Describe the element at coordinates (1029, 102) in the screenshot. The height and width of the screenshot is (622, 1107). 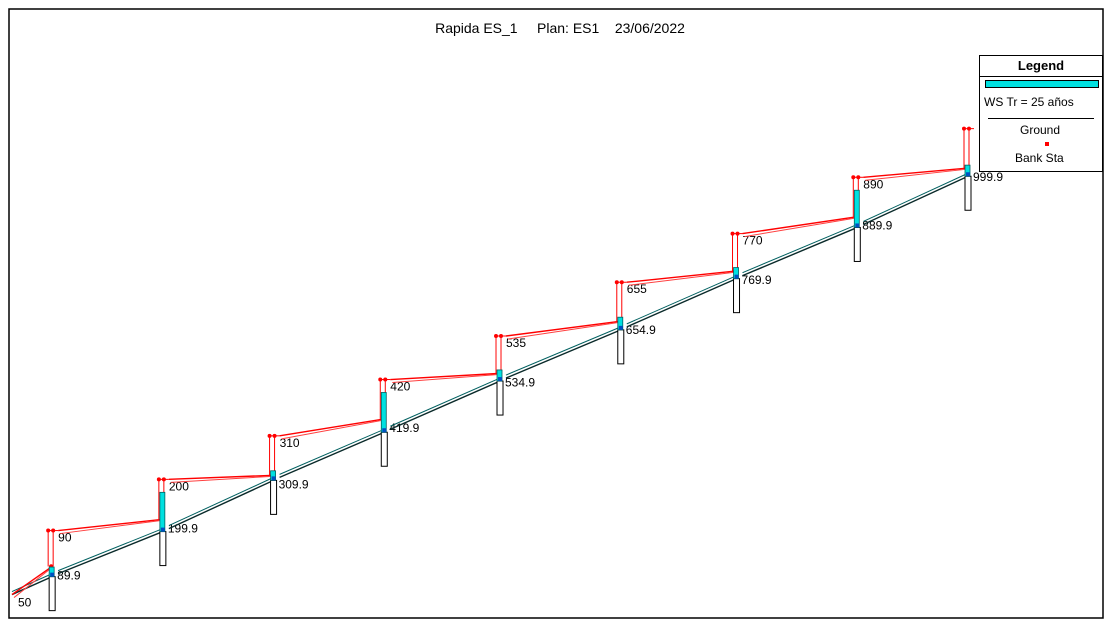
I see `legend-label-ws: WS Tr = 25 años` at that location.